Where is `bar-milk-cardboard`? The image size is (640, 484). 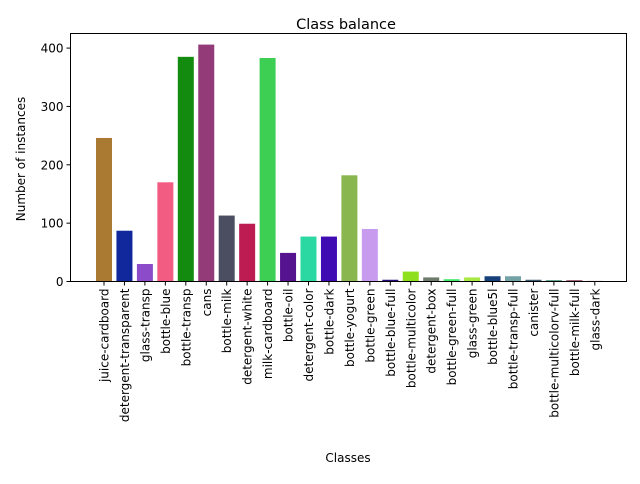 bar-milk-cardboard is located at coordinates (267, 170).